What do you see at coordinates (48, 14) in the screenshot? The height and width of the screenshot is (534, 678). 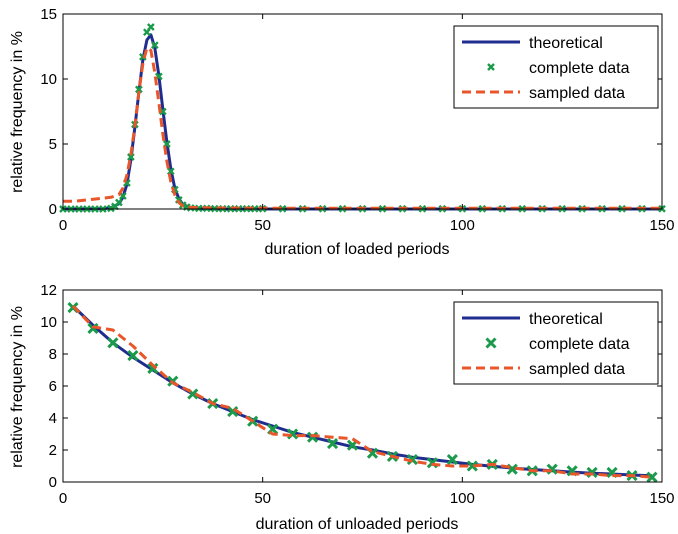 I see `y-tick-label: 15` at bounding box center [48, 14].